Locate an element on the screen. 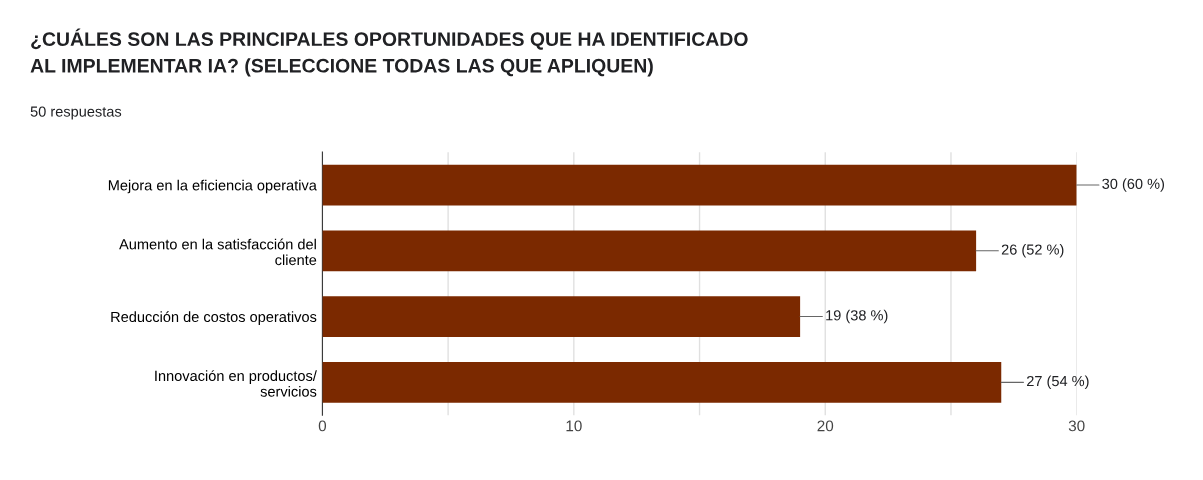 The image size is (1203, 480). text: 50 respuestas is located at coordinates (76, 113).